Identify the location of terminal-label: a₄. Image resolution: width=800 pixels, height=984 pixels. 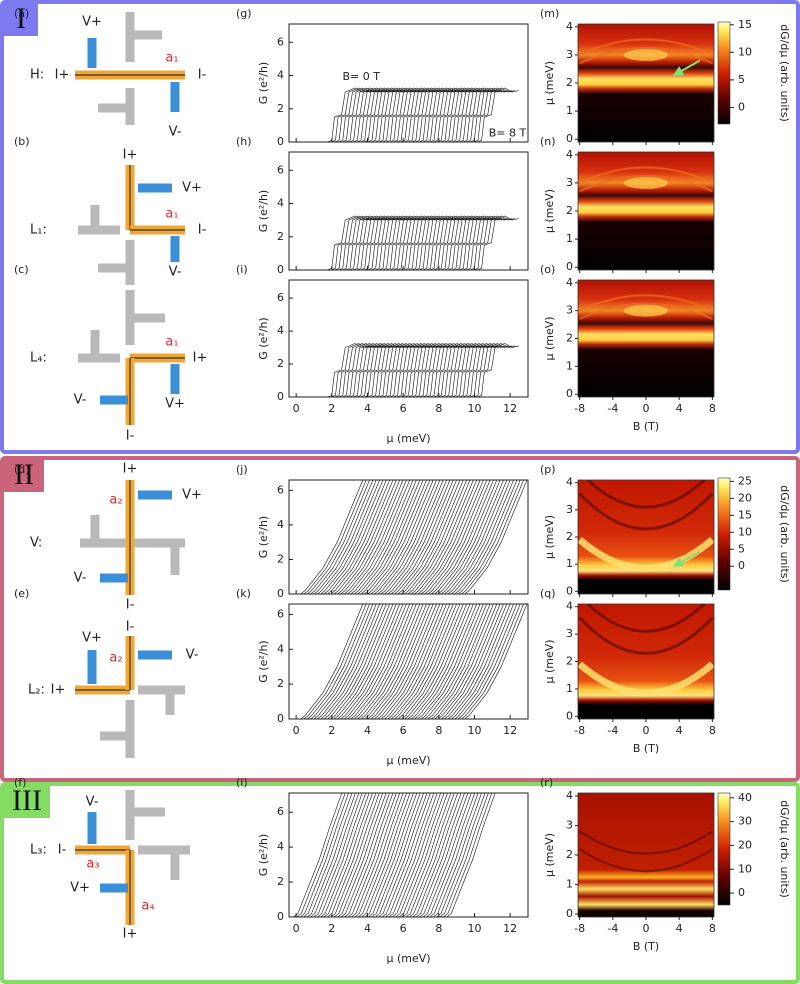
(147, 906).